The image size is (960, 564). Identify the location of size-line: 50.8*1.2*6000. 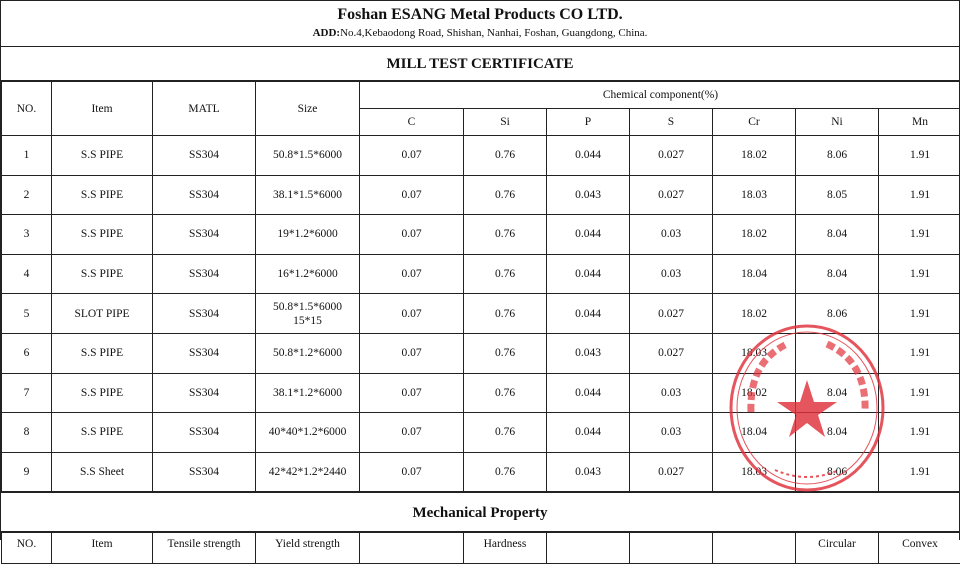
(307, 353).